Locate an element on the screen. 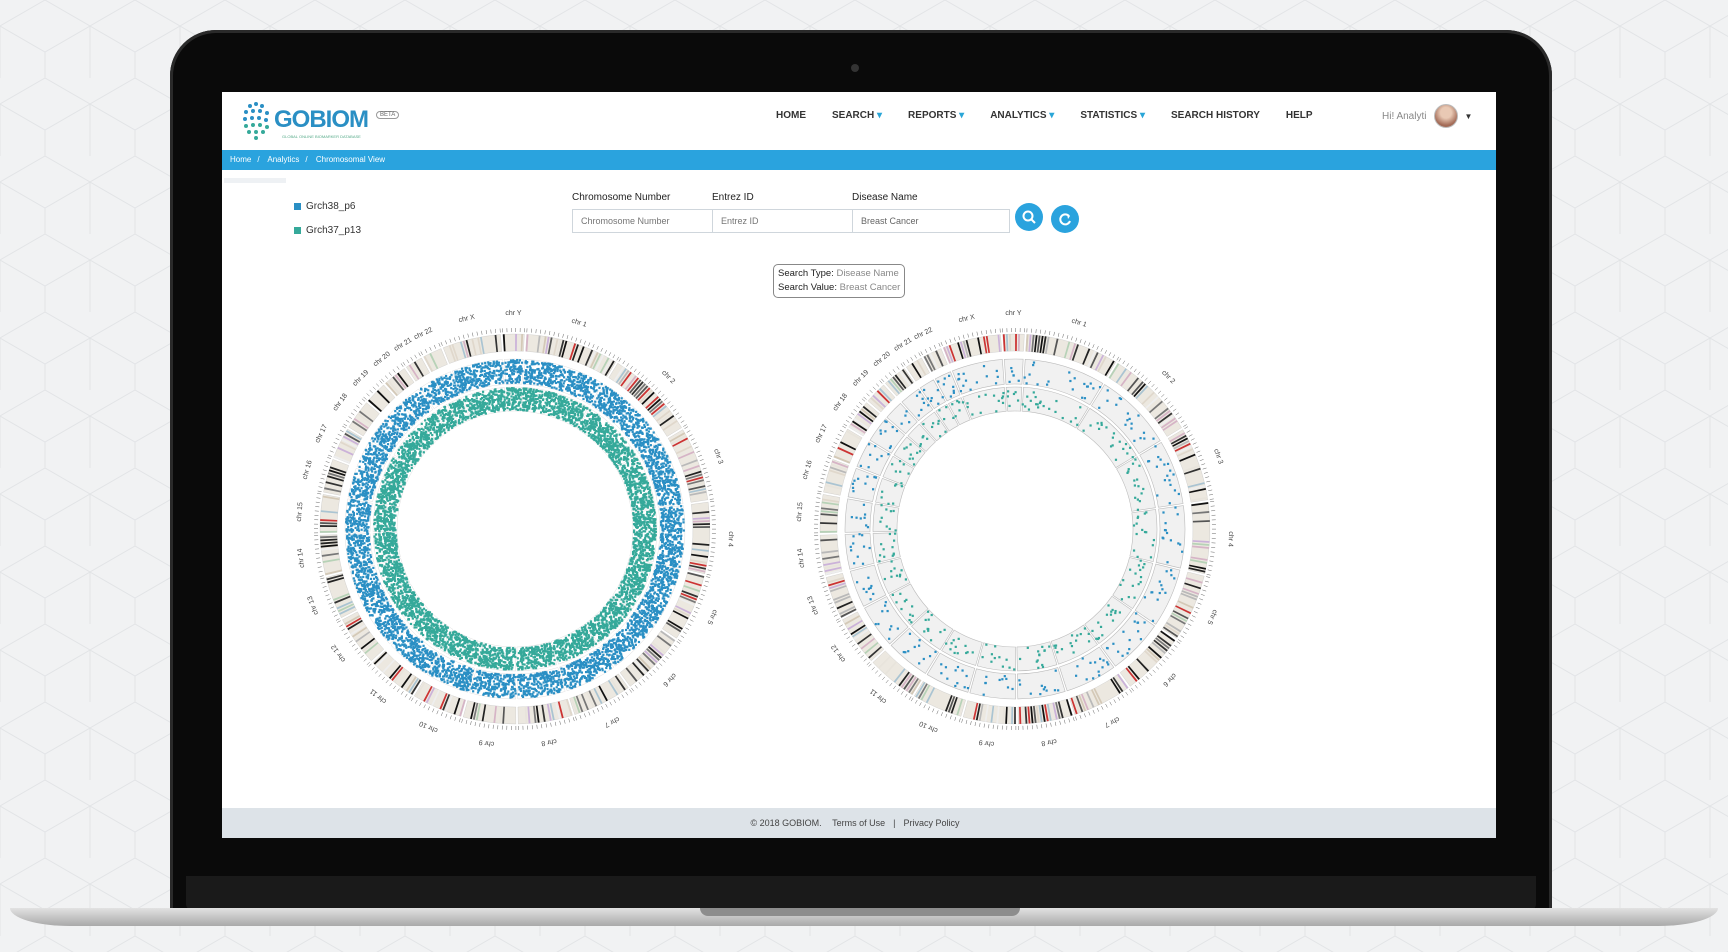 This screenshot has height=952, width=1728. breadcrumb-home: Home is located at coordinates (241, 159).